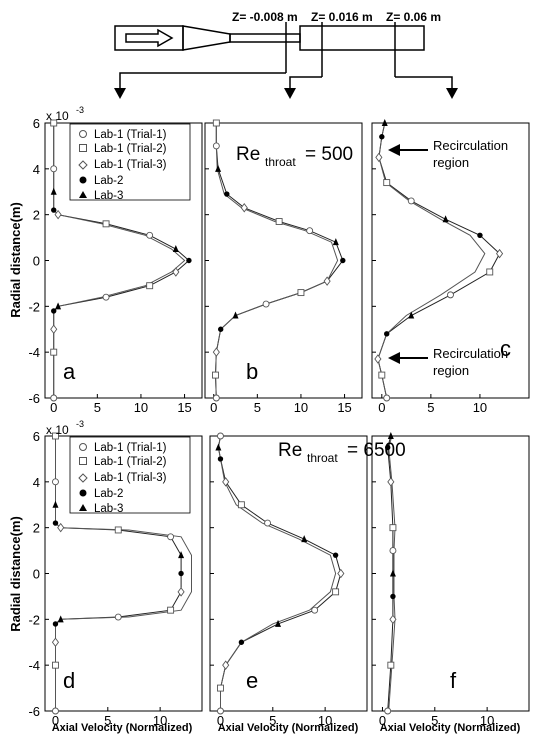  I want to click on y-tick-label: 2, so click(36, 215).